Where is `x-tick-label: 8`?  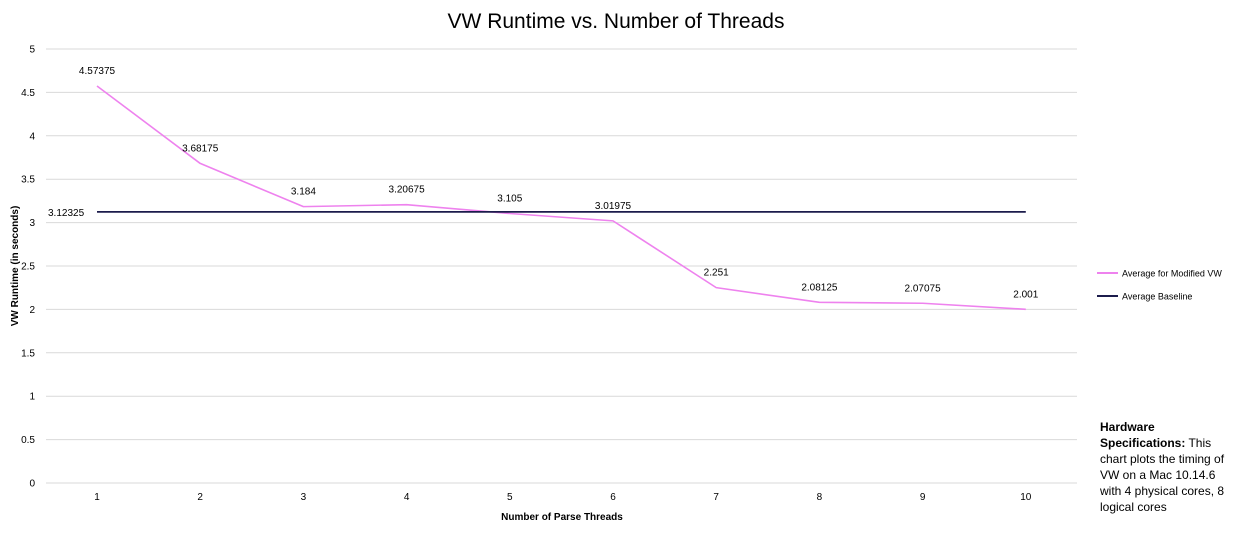
x-tick-label: 8 is located at coordinates (820, 497).